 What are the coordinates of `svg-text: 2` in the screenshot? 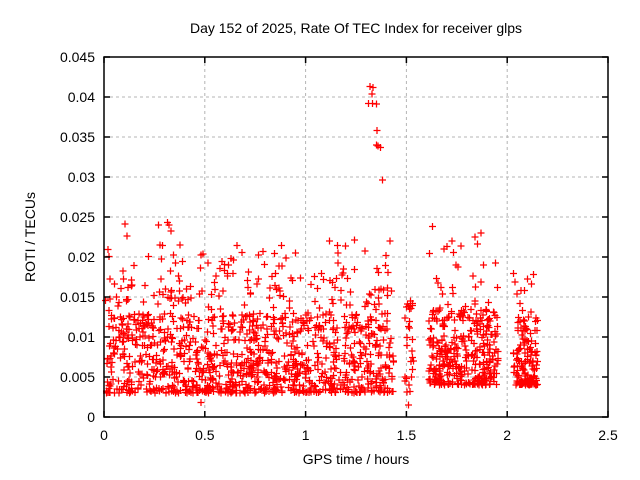 It's located at (507, 435).